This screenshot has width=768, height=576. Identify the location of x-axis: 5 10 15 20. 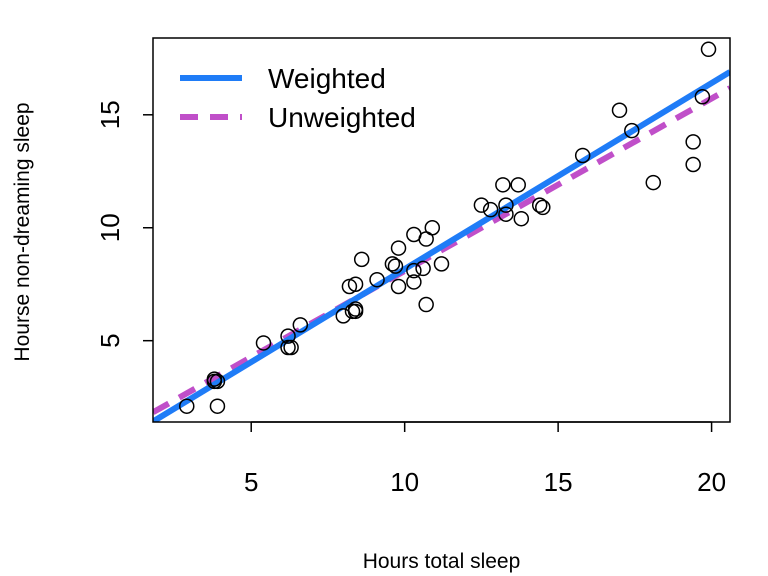
(485, 459).